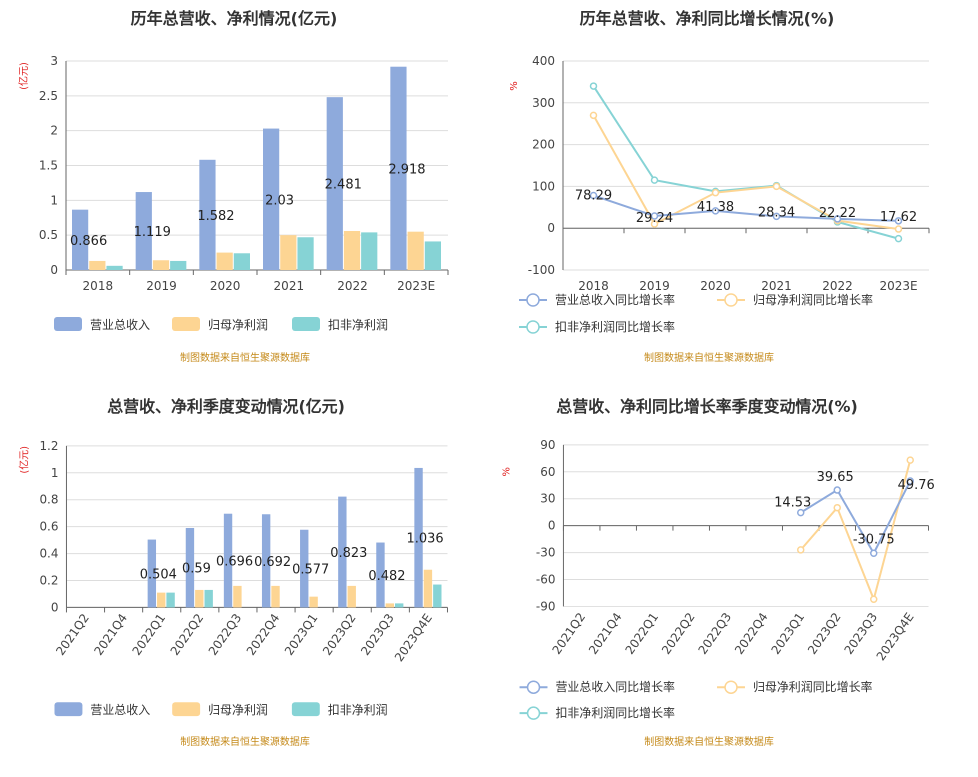 The width and height of the screenshot is (978, 777). Describe the element at coordinates (343, 185) in the screenshot. I see `data-label: 2.481` at that location.